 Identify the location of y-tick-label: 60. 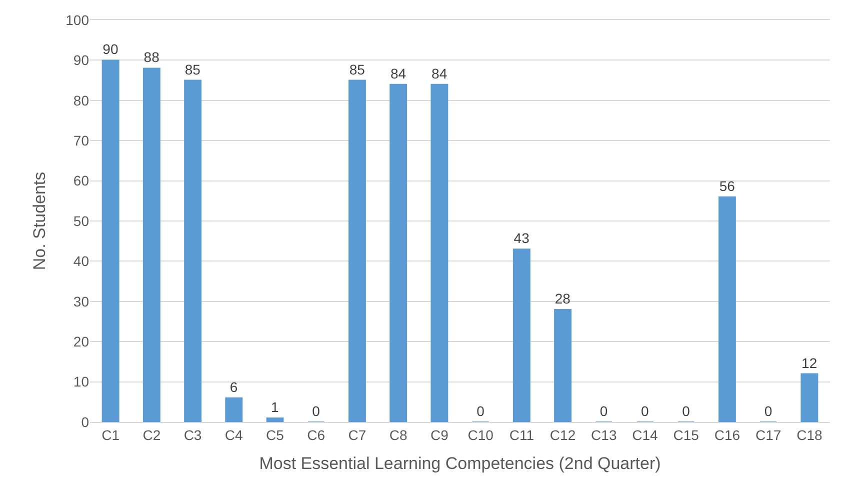
(81, 180).